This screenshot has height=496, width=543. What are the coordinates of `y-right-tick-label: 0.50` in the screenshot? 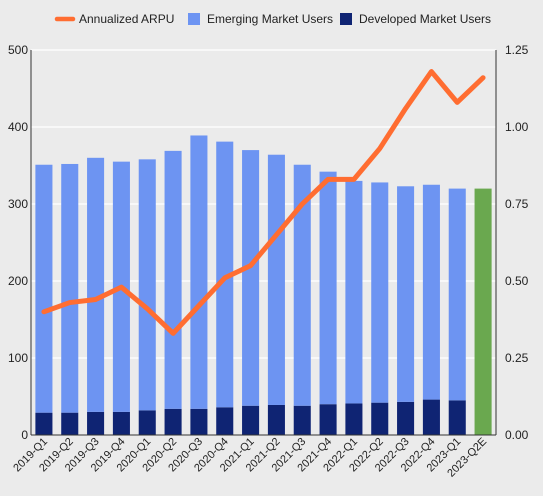 It's located at (517, 281).